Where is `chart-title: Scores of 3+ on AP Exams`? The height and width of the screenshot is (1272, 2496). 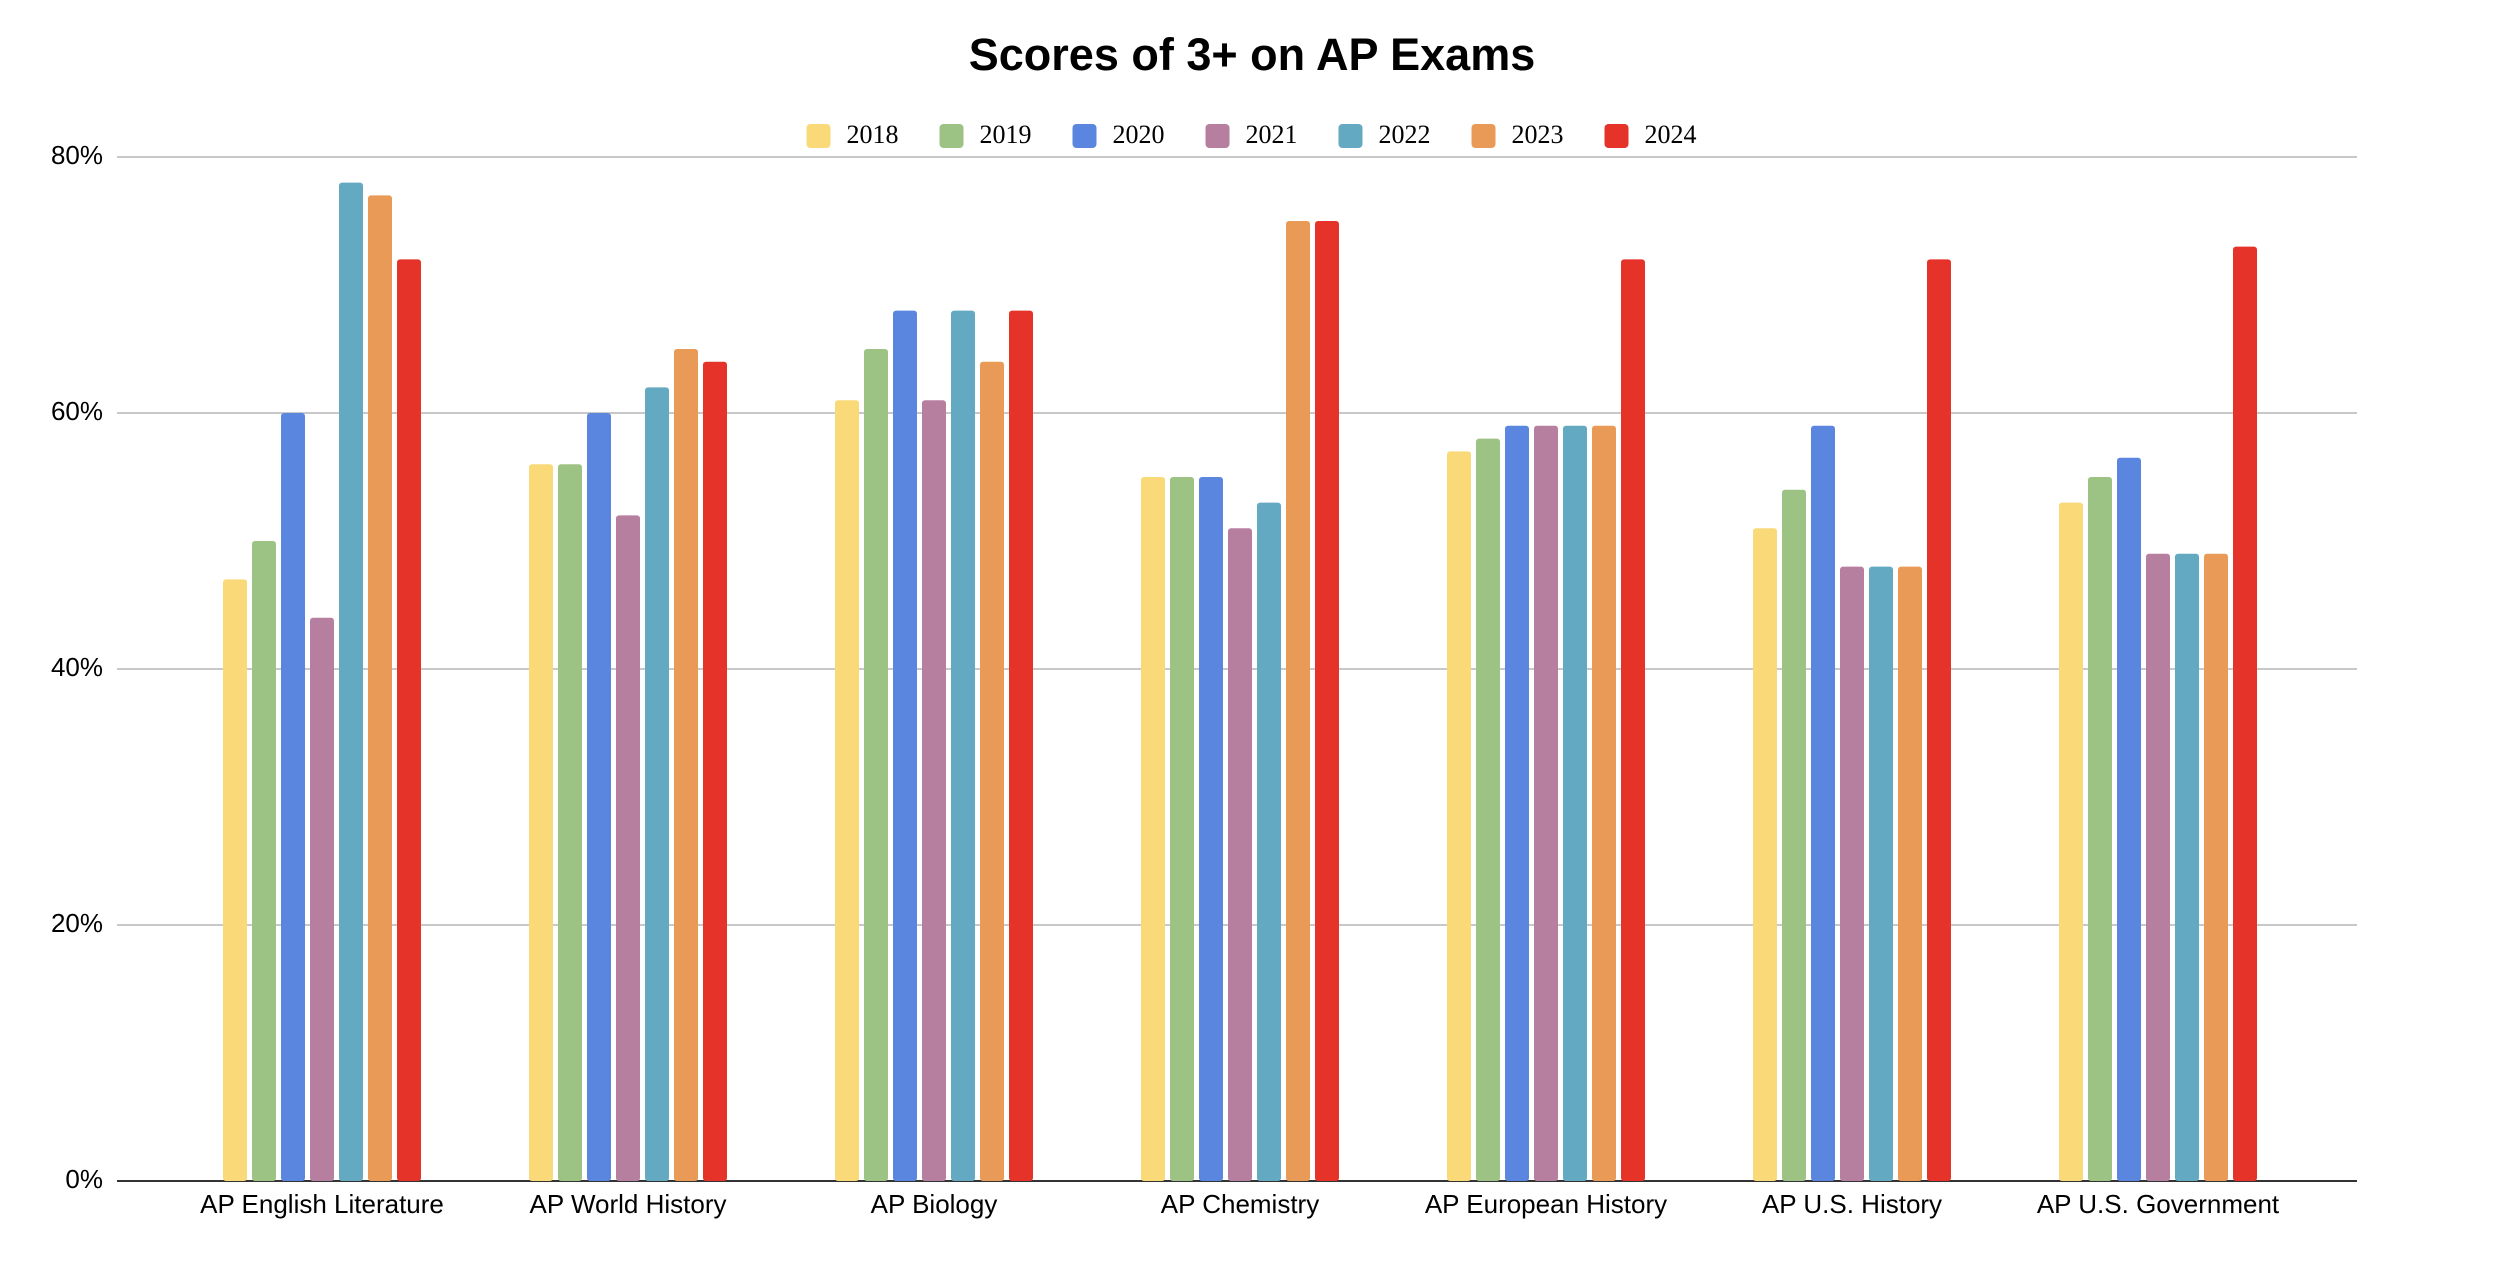
chart-title: Scores of 3+ on AP Exams is located at coordinates (1252, 54).